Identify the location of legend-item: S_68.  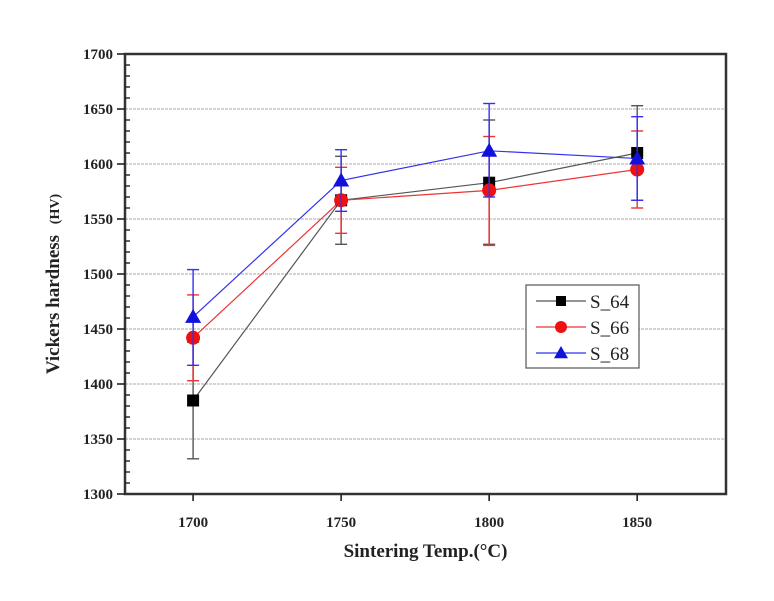
(582, 354).